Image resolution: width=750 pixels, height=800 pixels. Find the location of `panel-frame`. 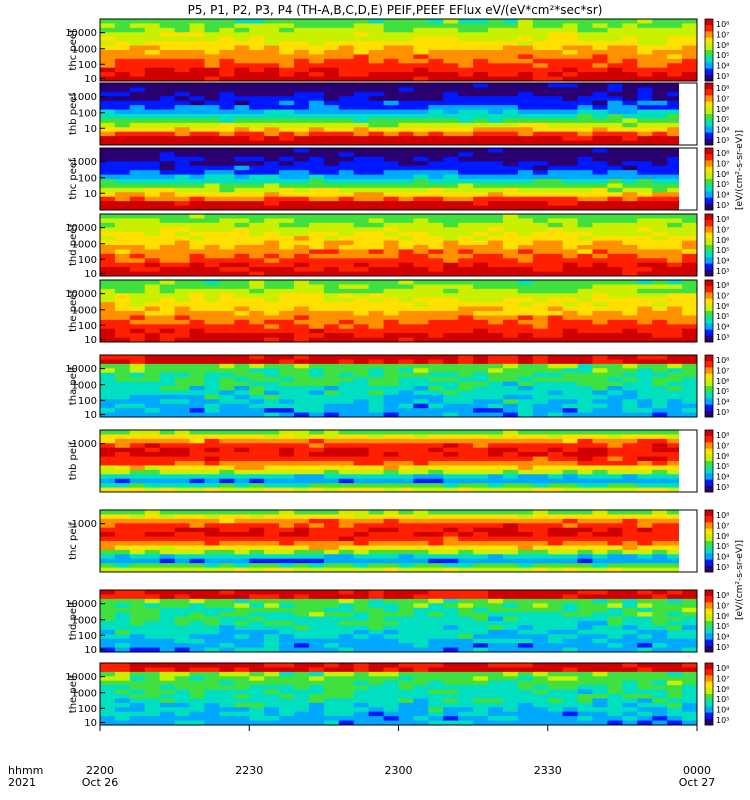

panel-frame is located at coordinates (398, 179).